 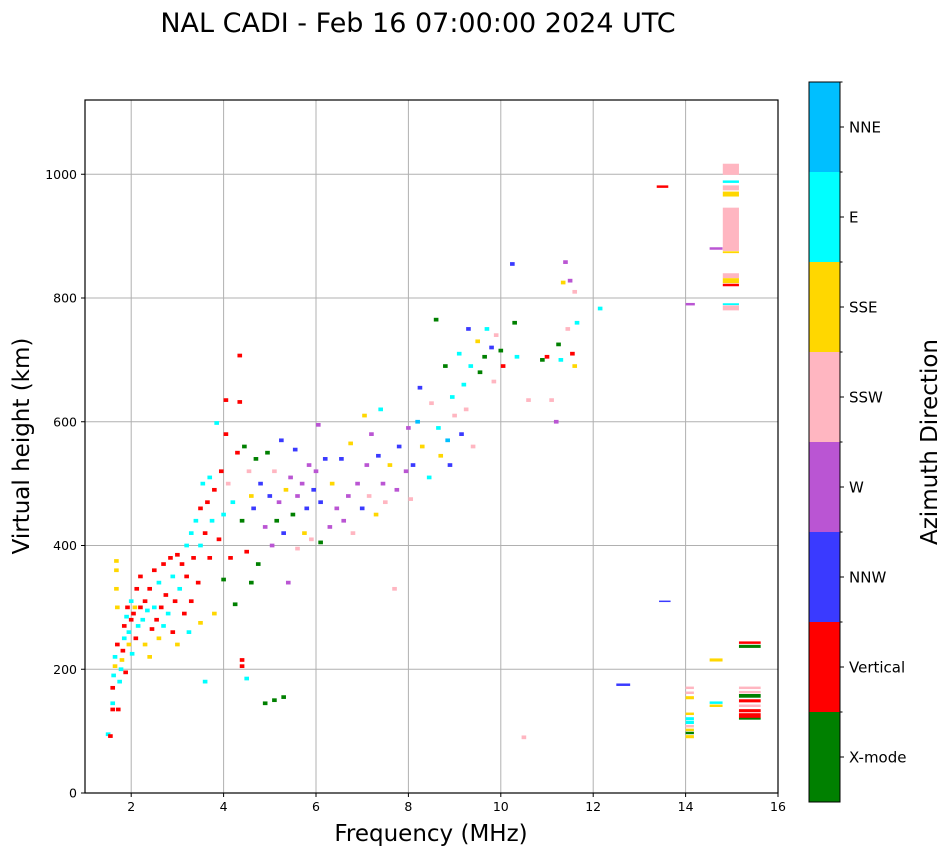 I want to click on colorbar-segment-nne, so click(x=824, y=127).